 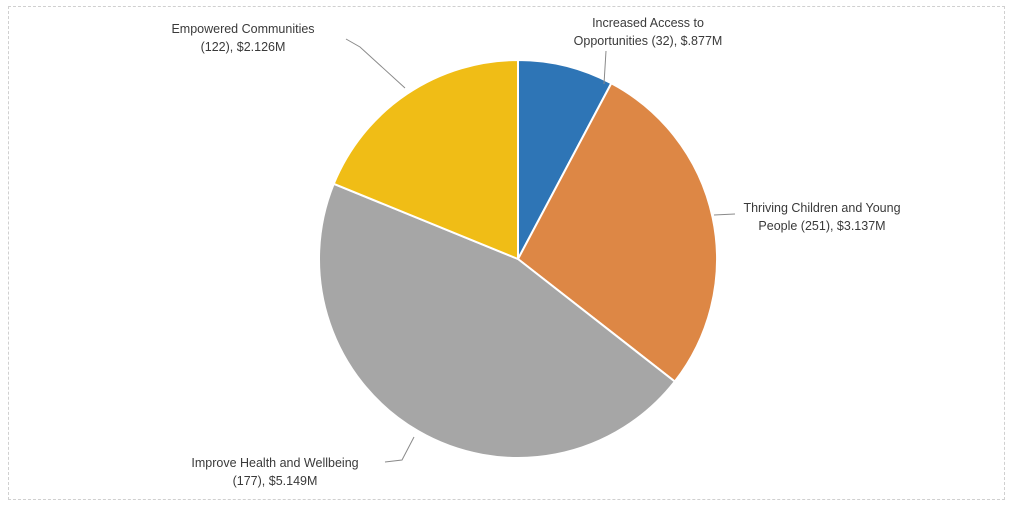 What do you see at coordinates (399, 449) in the screenshot?
I see `leader-line-improve-health-and-wellbeing` at bounding box center [399, 449].